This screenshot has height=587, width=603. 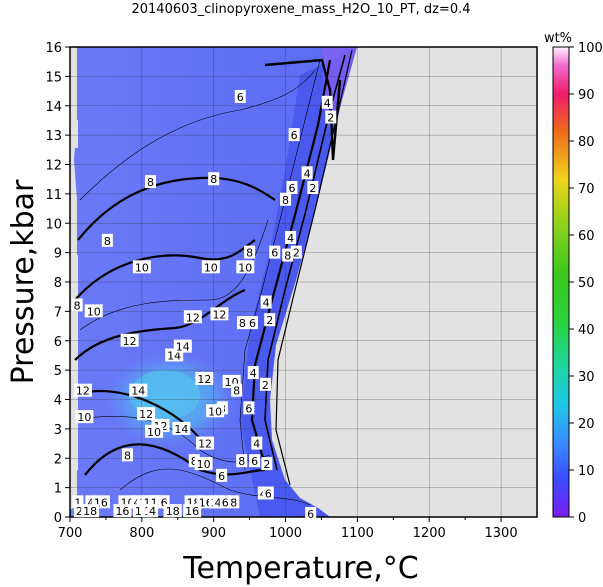 I want to click on y-tick-label: 4, so click(x=58, y=401).